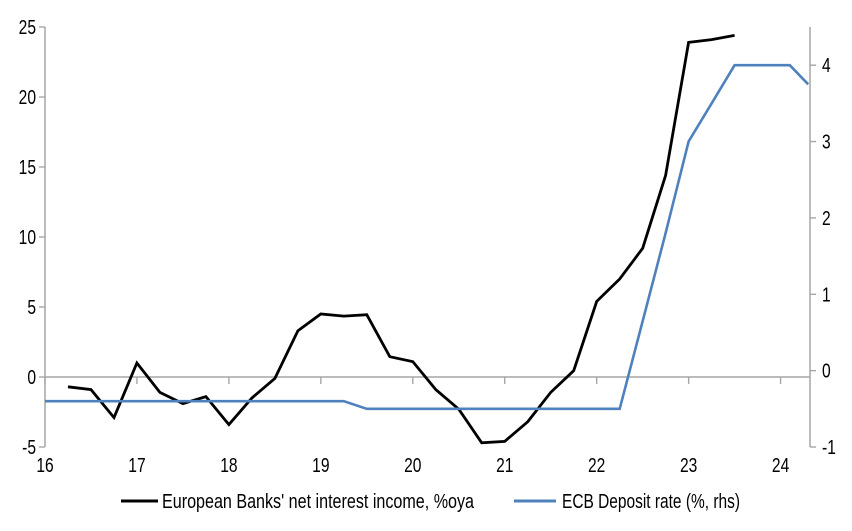 This screenshot has height=531, width=852. Describe the element at coordinates (651, 502) in the screenshot. I see `legend-label-ecb-deposit-rate: ECB Deposit rate (%, rhs)` at that location.